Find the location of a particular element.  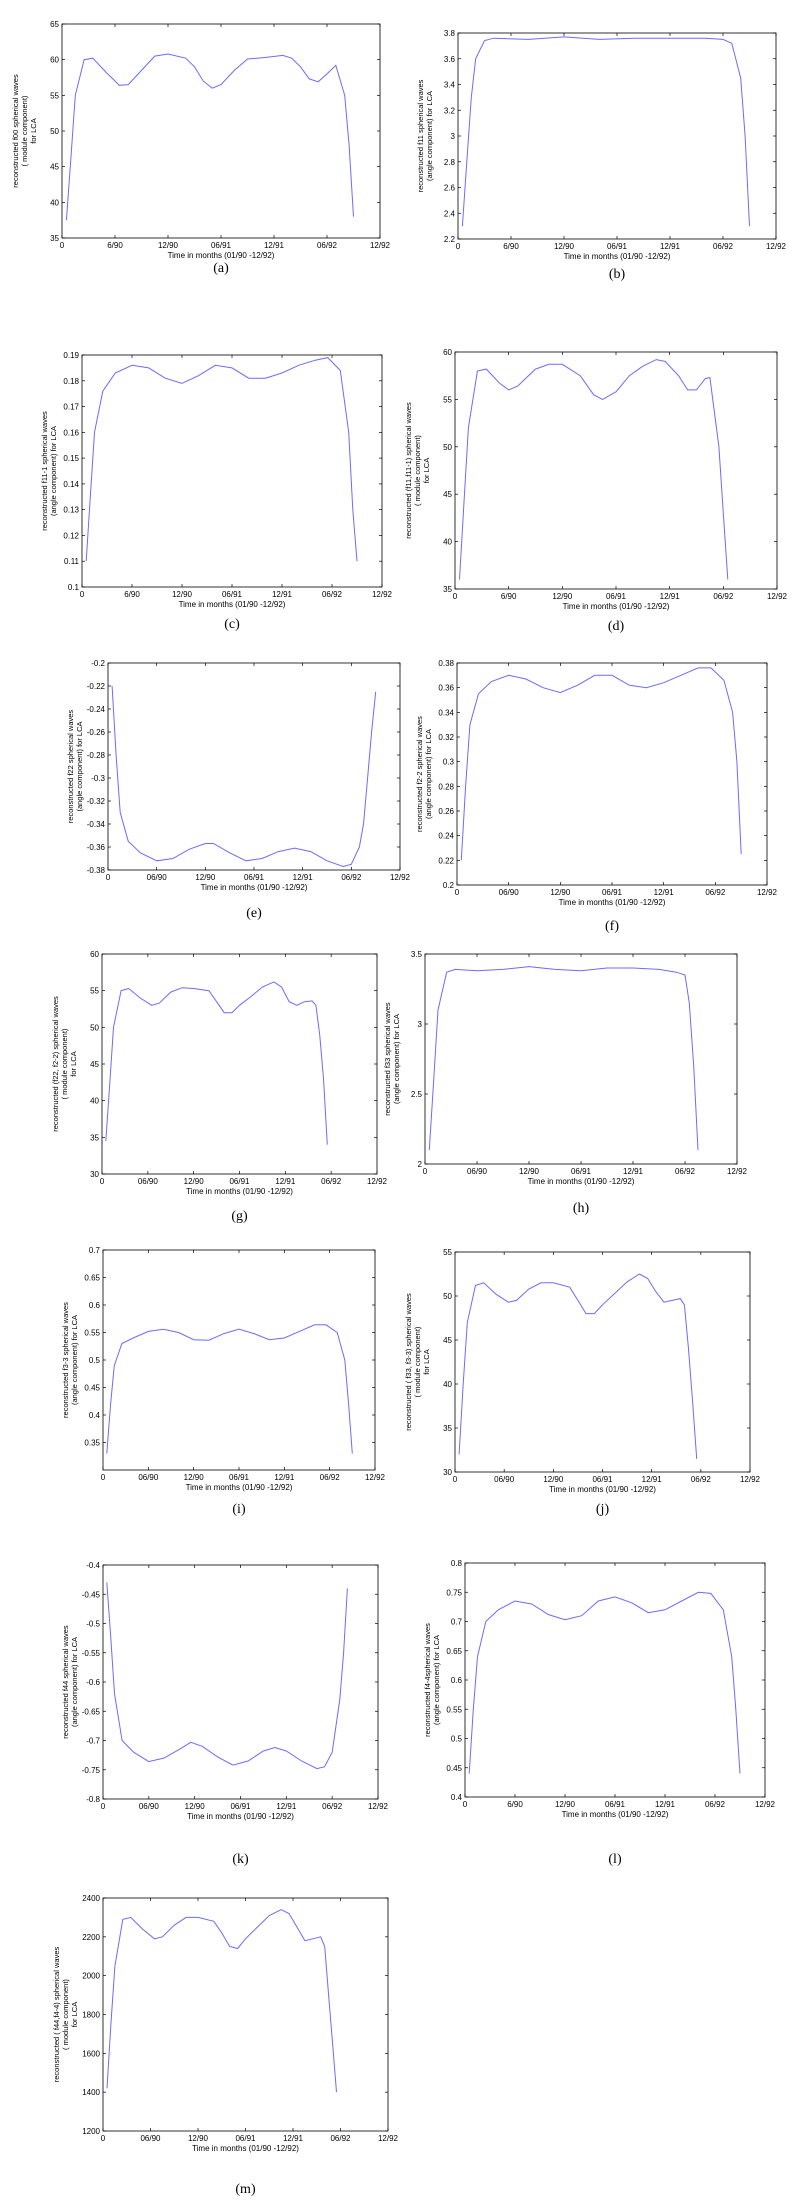

y-tick-label: 3 is located at coordinates (453, 136).